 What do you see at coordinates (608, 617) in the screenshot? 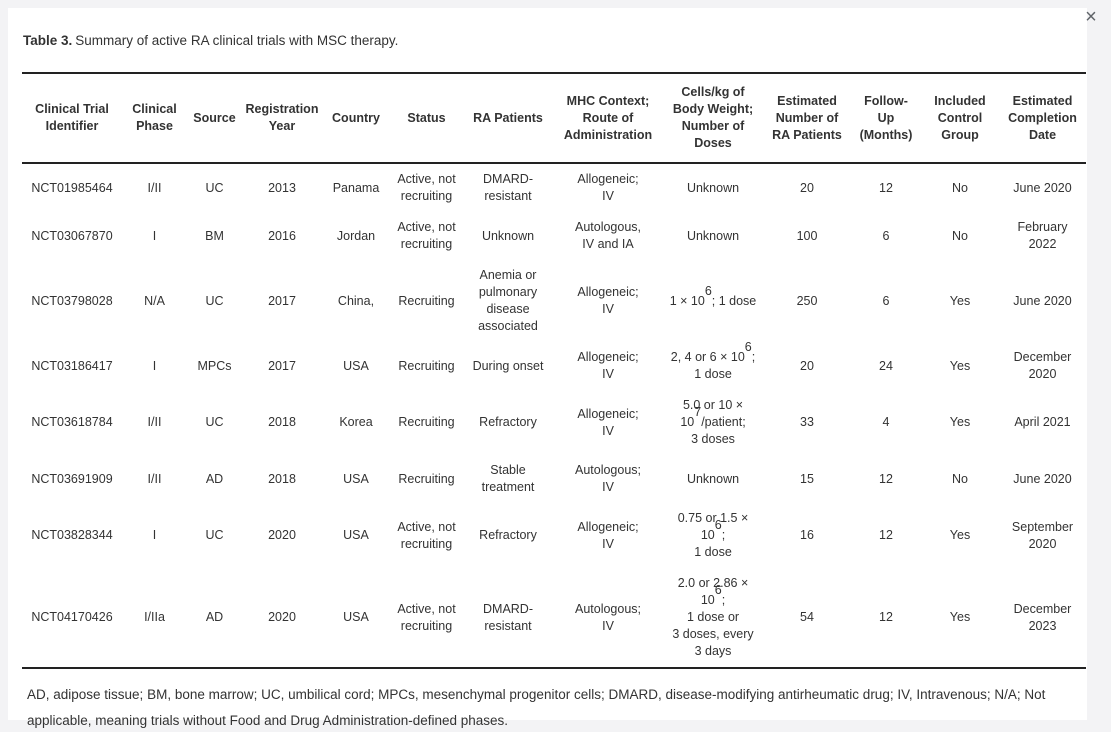
I see `table-cell: Autologous; IV` at bounding box center [608, 617].